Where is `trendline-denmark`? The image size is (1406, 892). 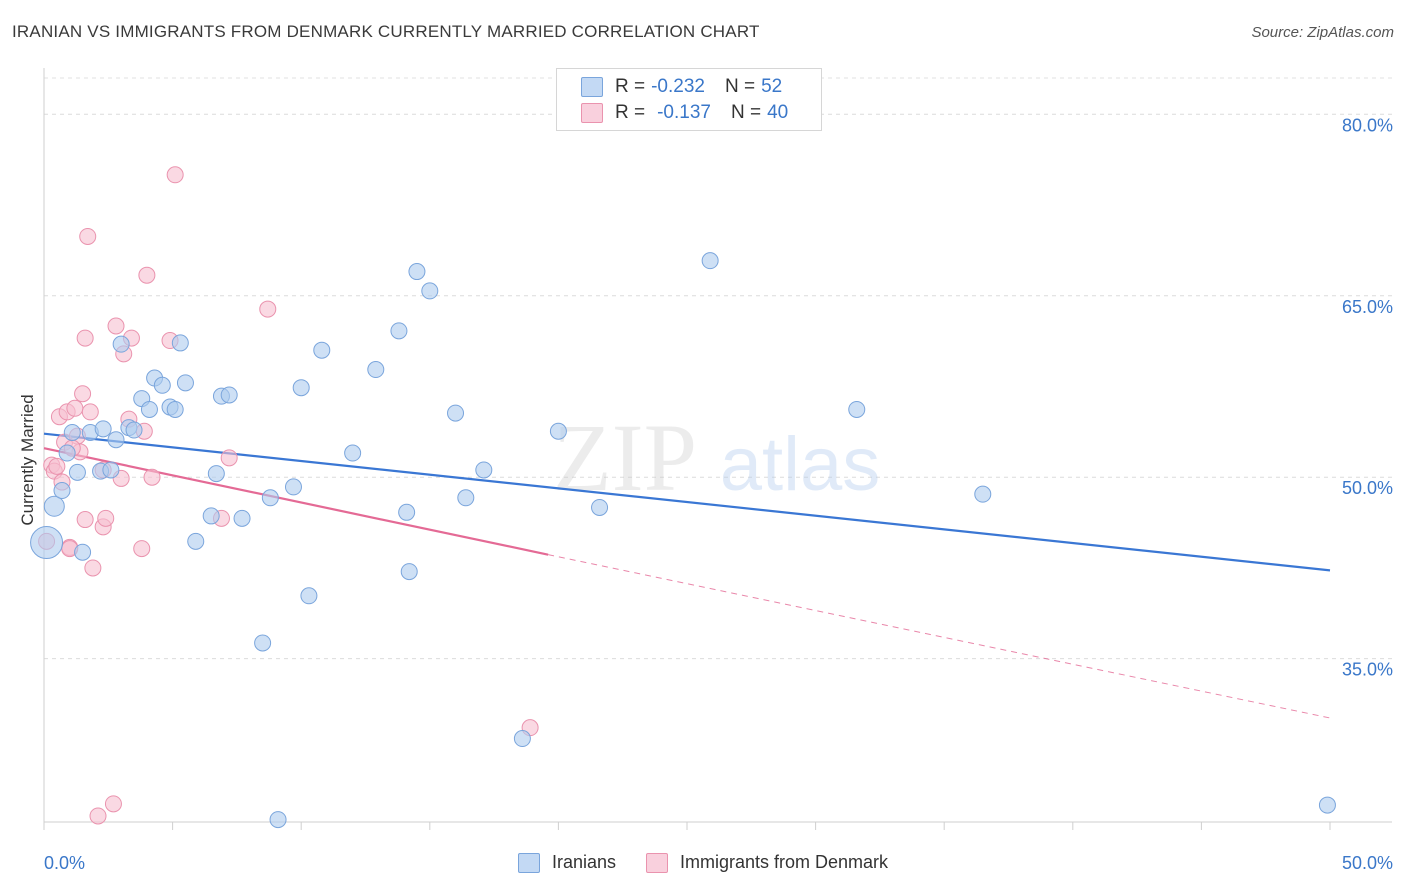
trendline-denmark is located at coordinates (296, 501).